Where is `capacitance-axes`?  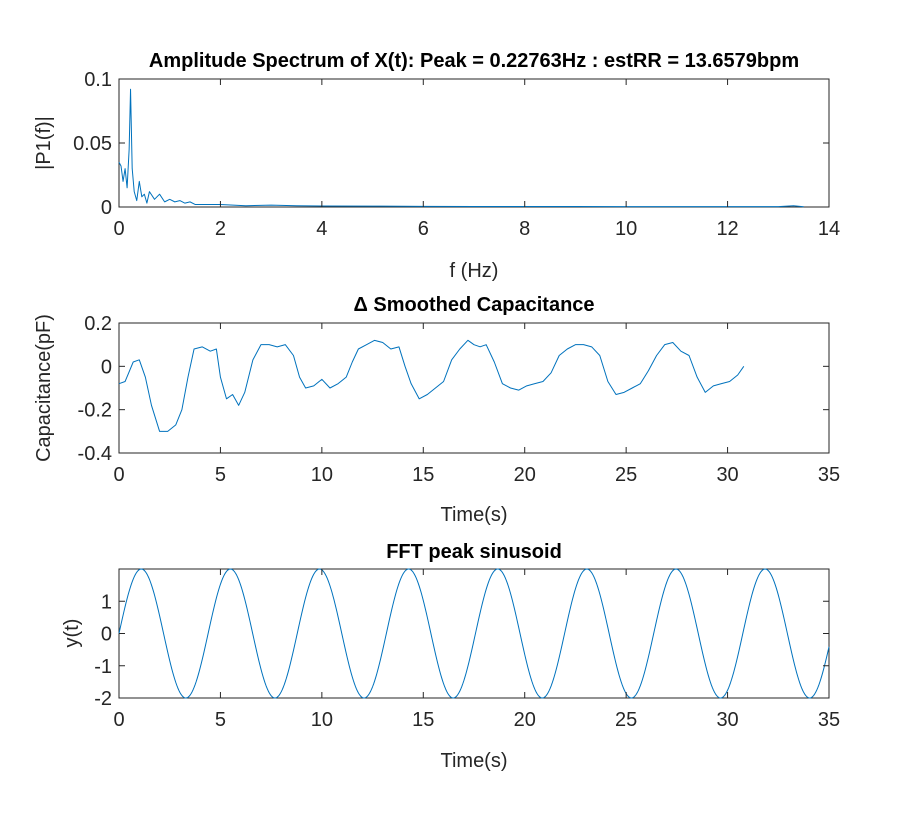
capacitance-axes is located at coordinates (474, 388).